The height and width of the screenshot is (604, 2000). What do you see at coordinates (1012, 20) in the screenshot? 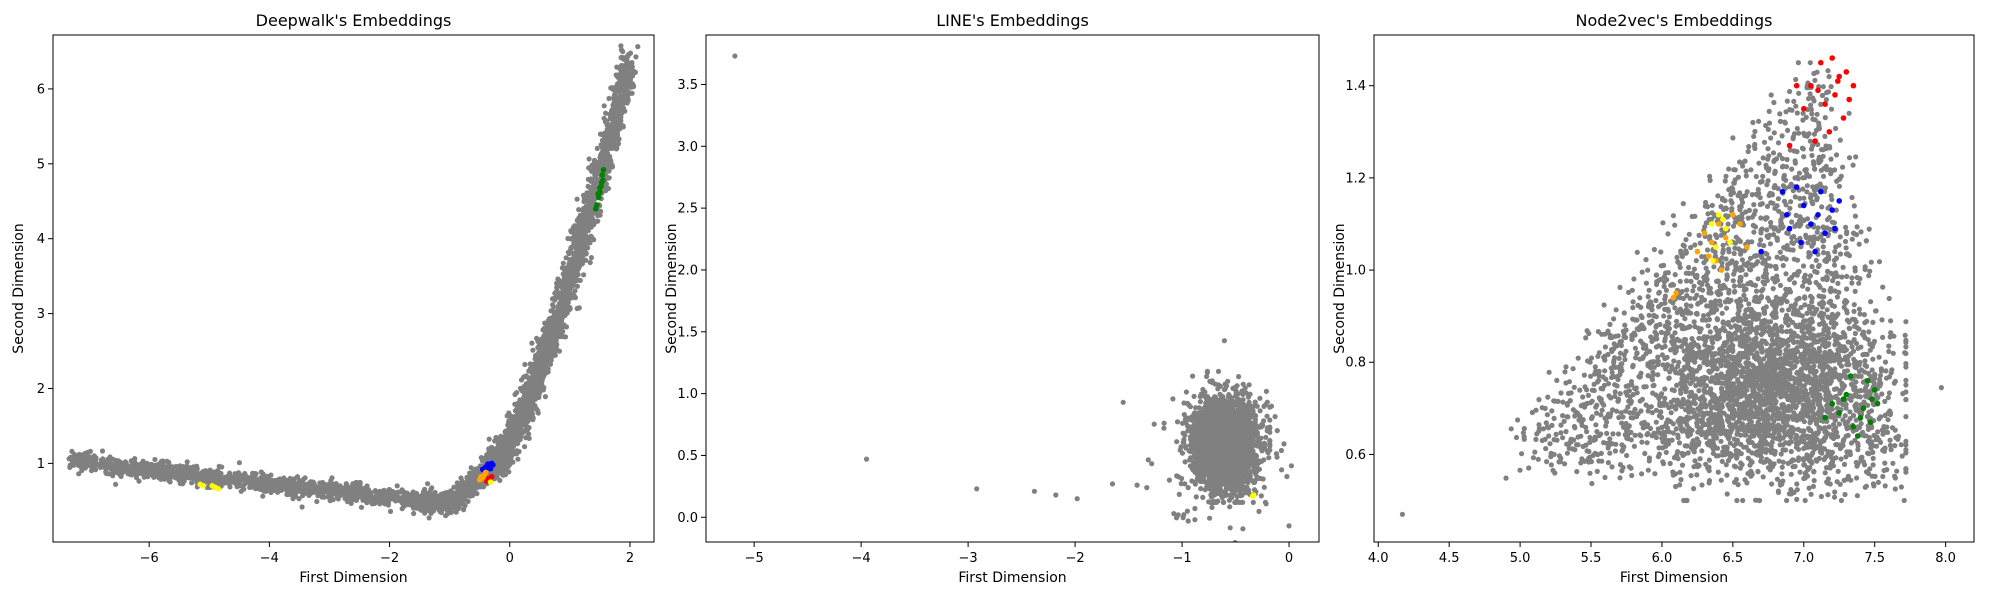
I see `chart-title: LINE's Embeddings` at bounding box center [1012, 20].